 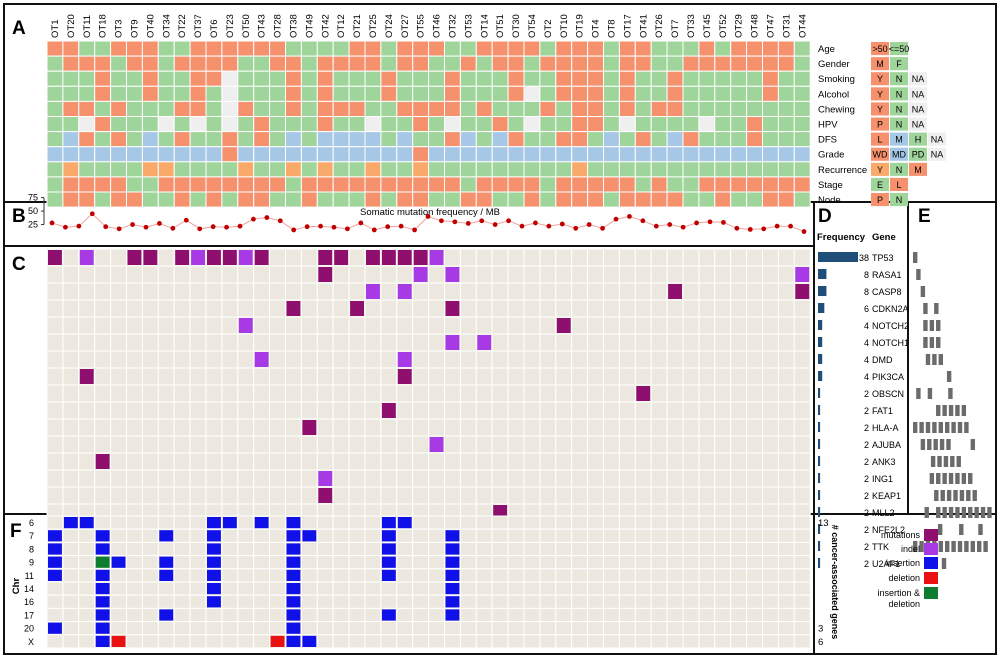 I want to click on frame-e, so click(x=952, y=358).